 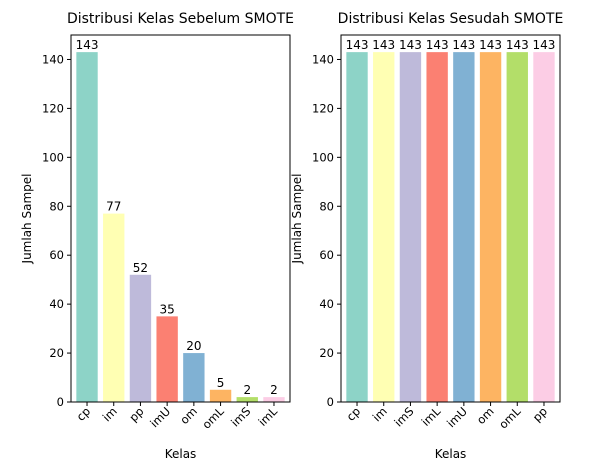 What do you see at coordinates (490, 45) in the screenshot?
I see `data-label-om: 143` at bounding box center [490, 45].